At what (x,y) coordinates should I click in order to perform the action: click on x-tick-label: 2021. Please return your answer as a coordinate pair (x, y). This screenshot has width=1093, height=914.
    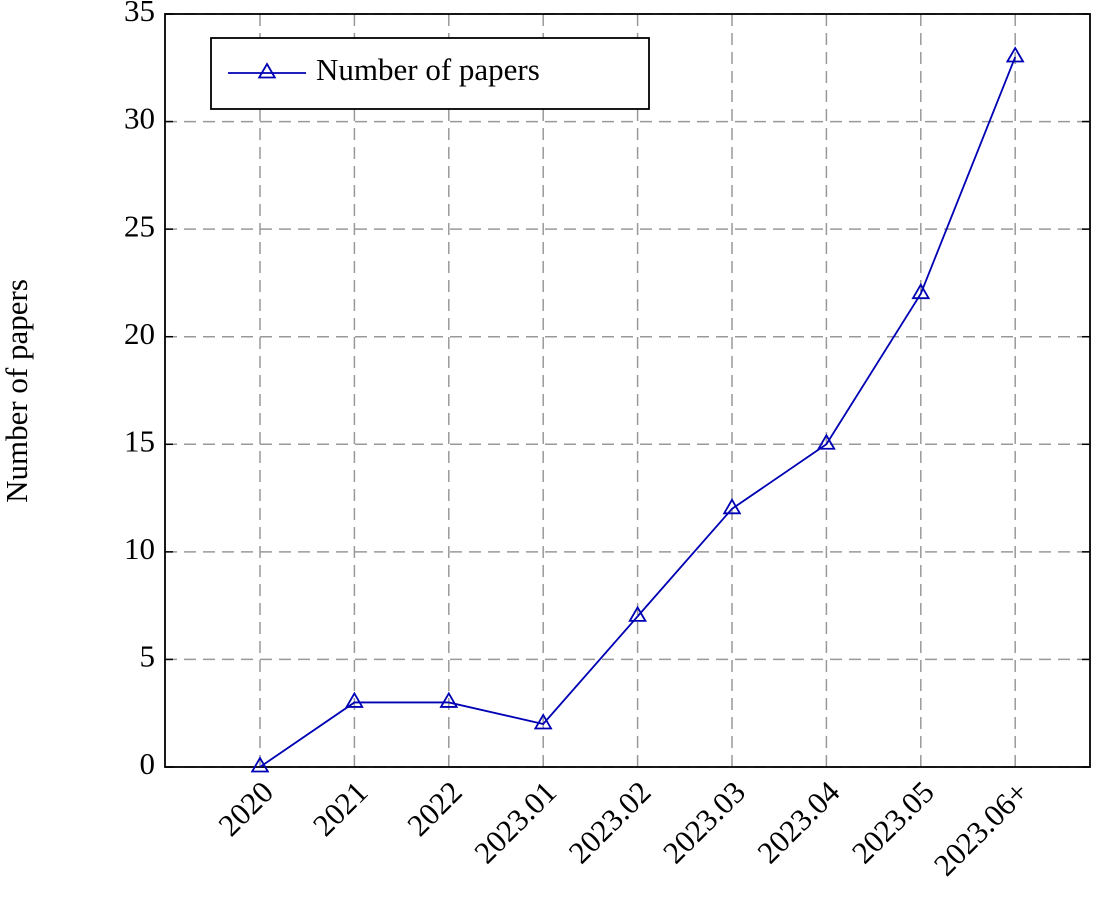
    Looking at the image, I should click on (340, 808).